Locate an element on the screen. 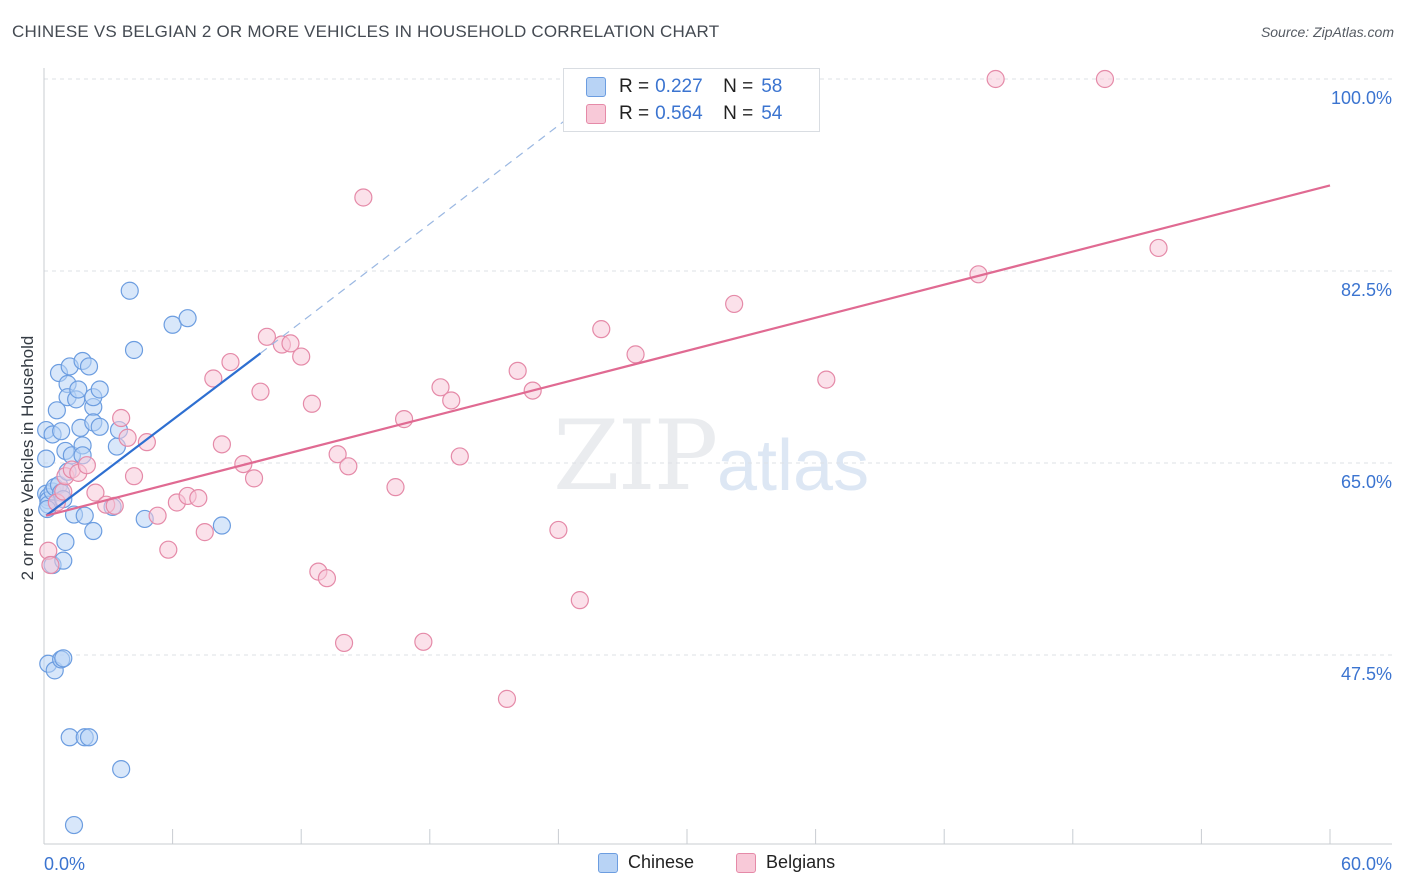 This screenshot has width=1406, height=892. y-tick-labels: 47.5% 65.0% 82.5% 100.0% is located at coordinates (1361, 386).